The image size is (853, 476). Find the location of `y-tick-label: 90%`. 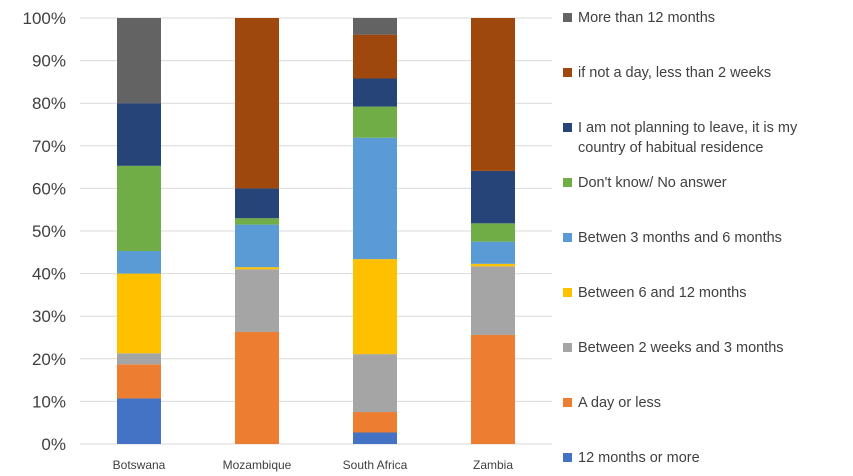

y-tick-label: 90% is located at coordinates (49, 61).